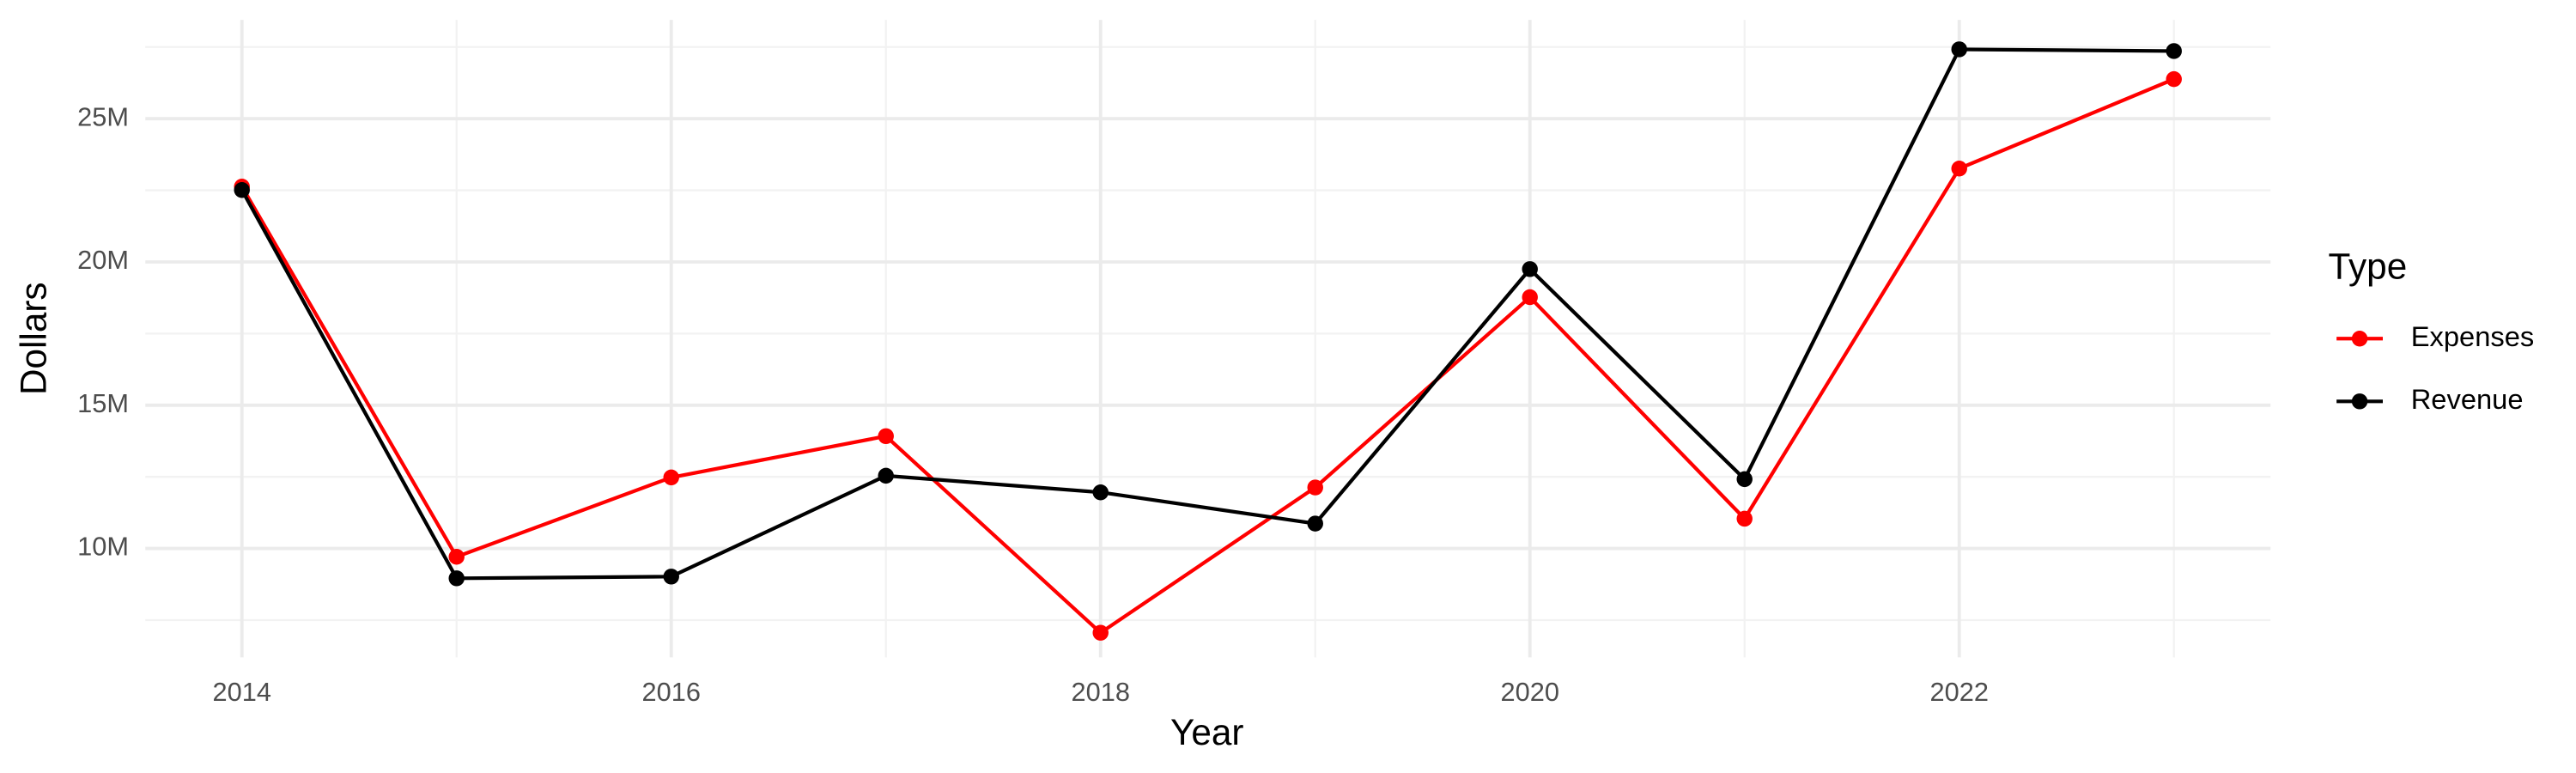 This screenshot has height=773, width=2576. I want to click on x-tick-label: 2020, so click(1530, 692).